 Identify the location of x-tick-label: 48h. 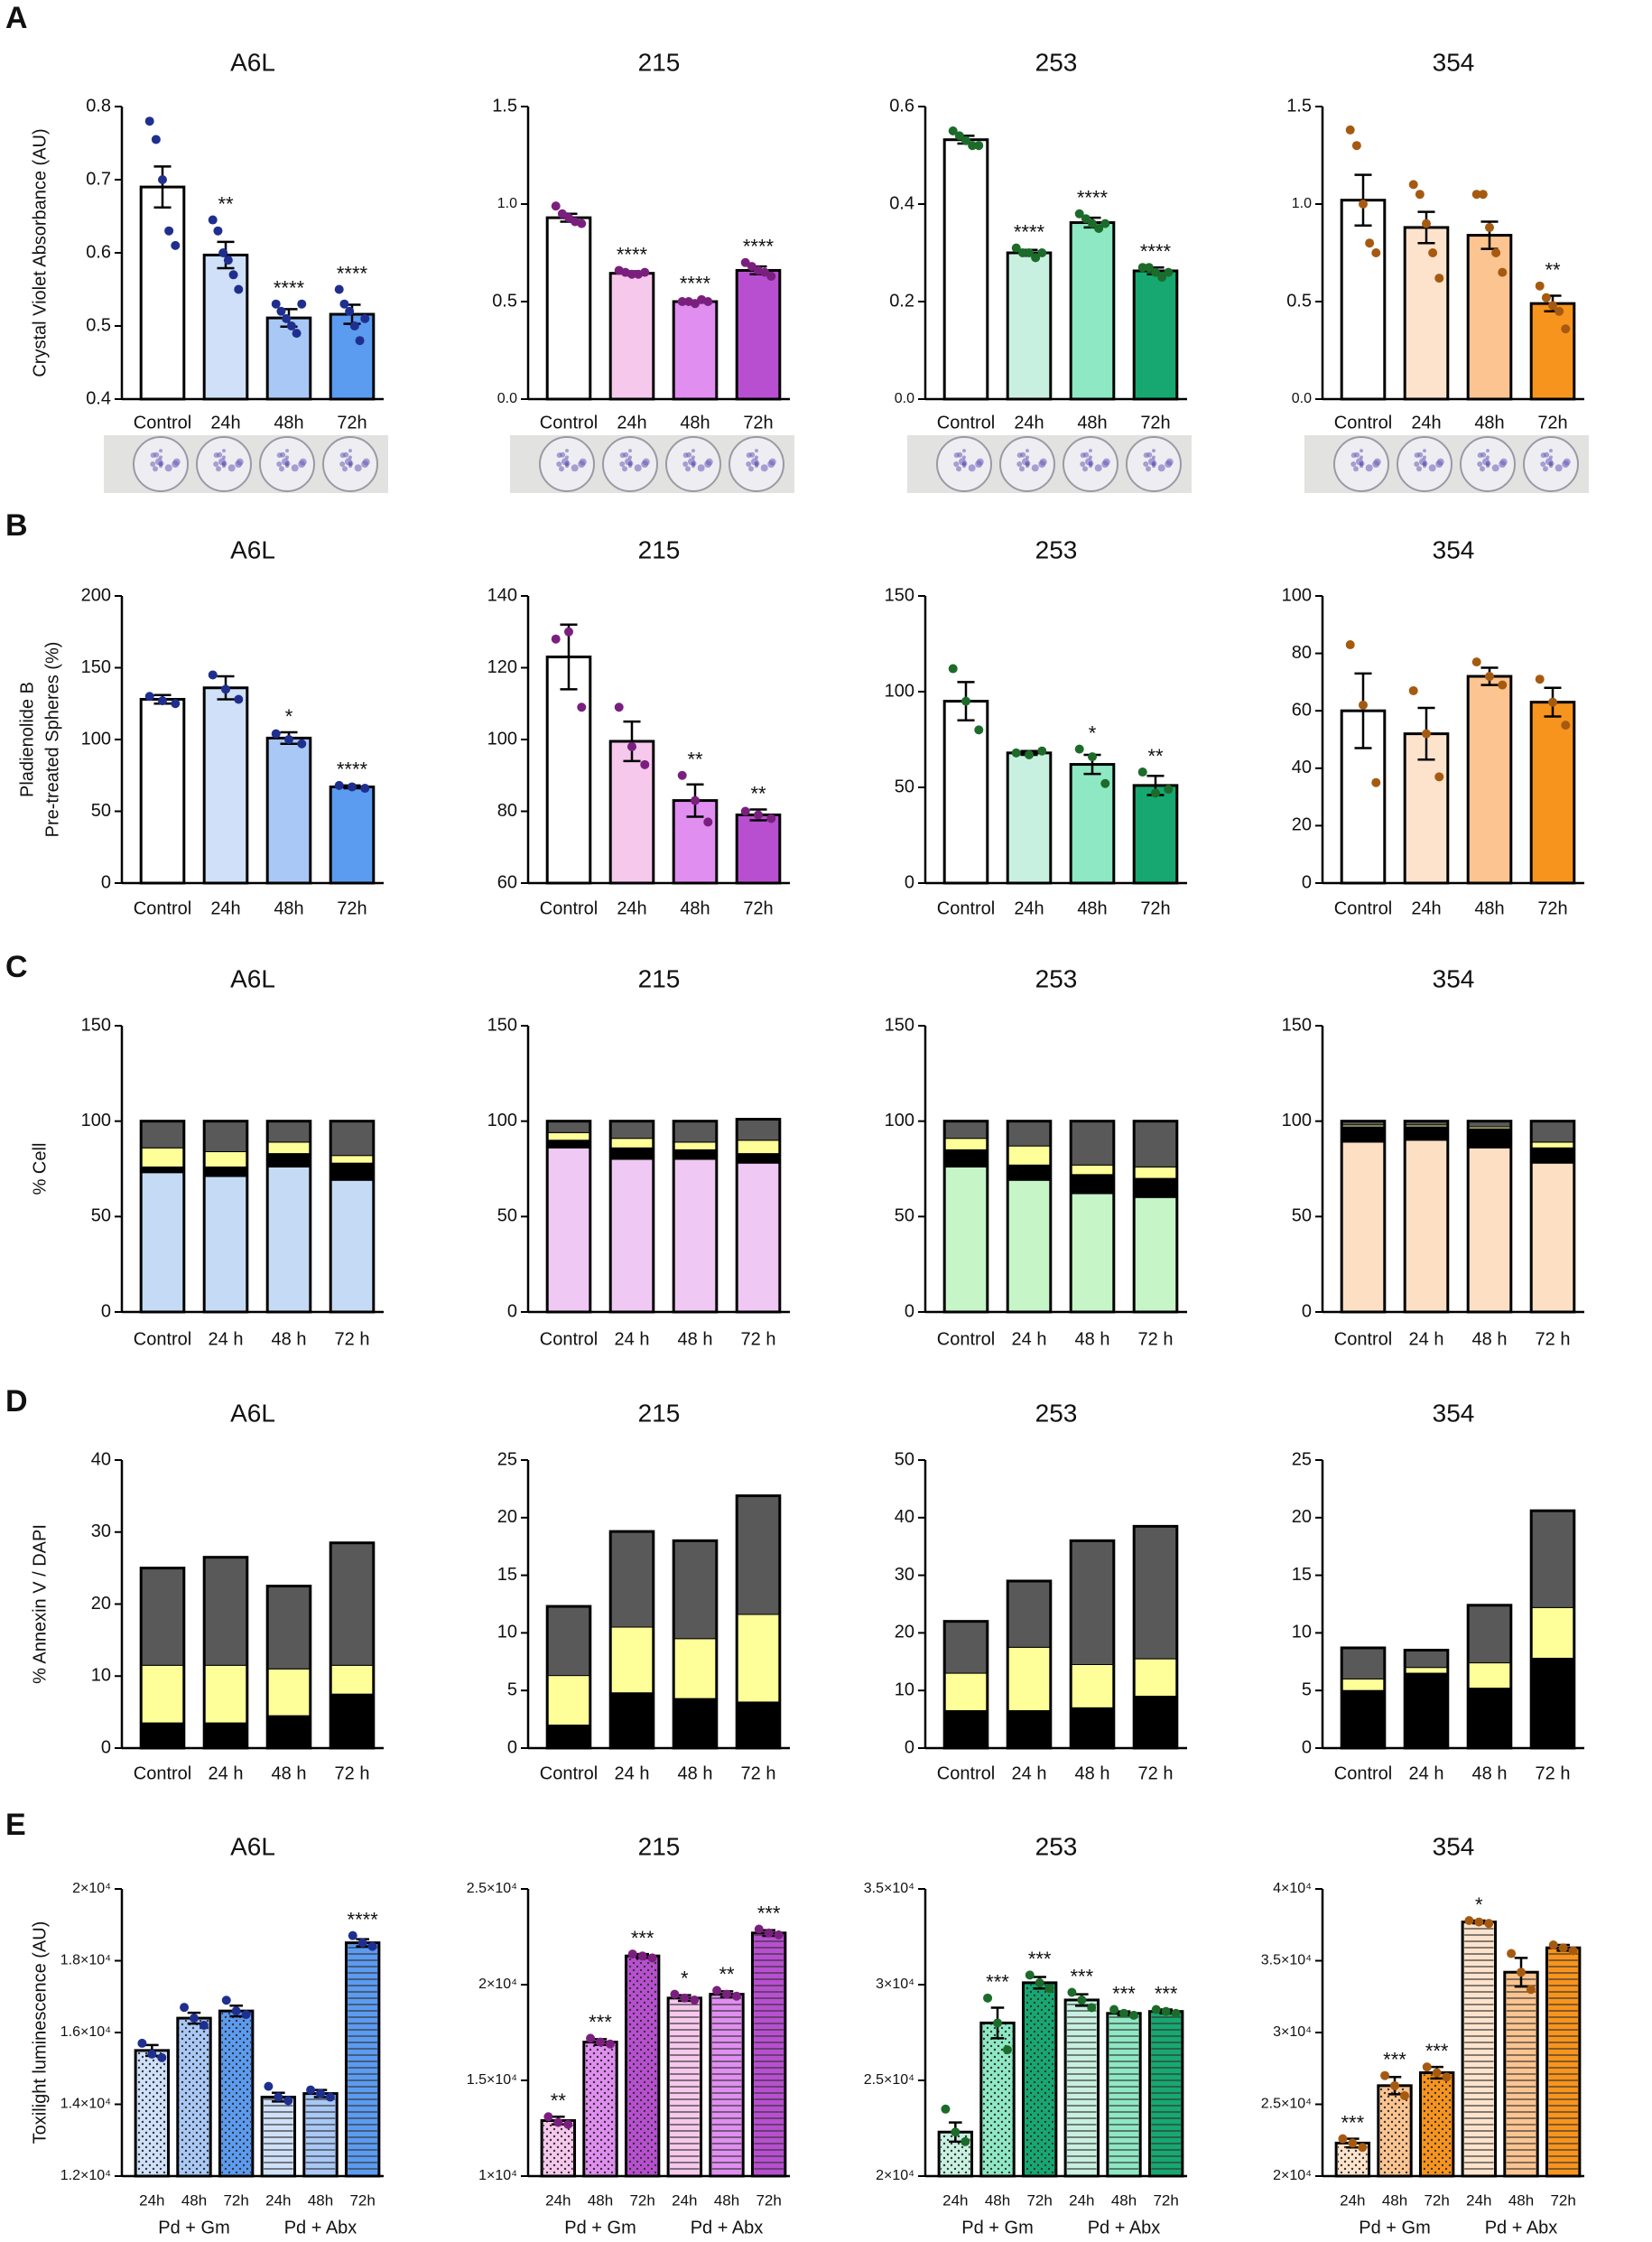
(1489, 908).